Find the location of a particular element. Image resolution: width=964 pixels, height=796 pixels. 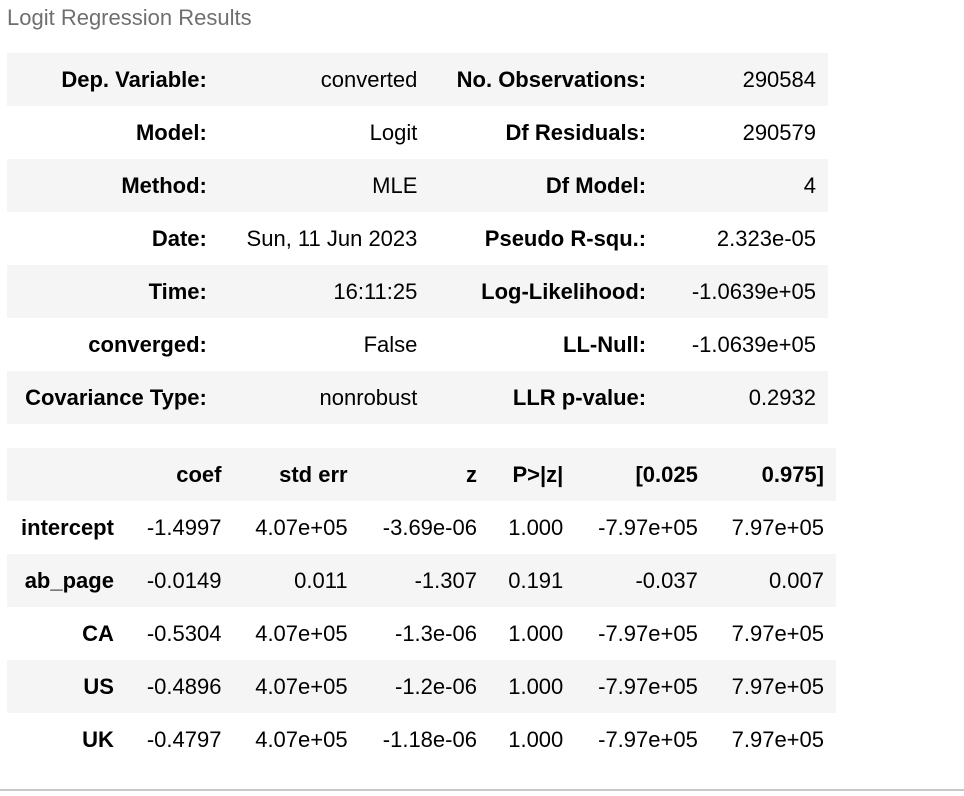

coef-cell: -0.4896 is located at coordinates (179, 686).